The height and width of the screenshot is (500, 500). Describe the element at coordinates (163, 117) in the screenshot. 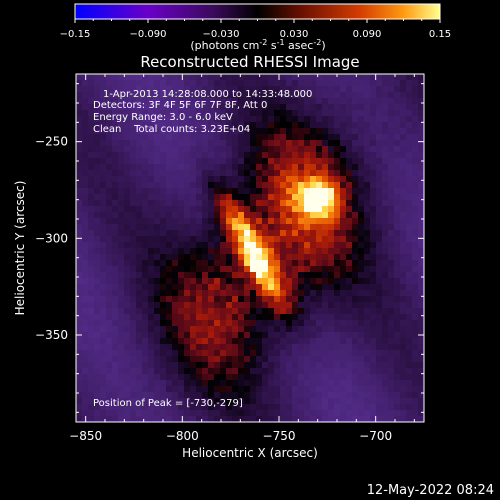

I see `energy-range-text: Energy Range: 3.0 - 6.0 keV` at that location.